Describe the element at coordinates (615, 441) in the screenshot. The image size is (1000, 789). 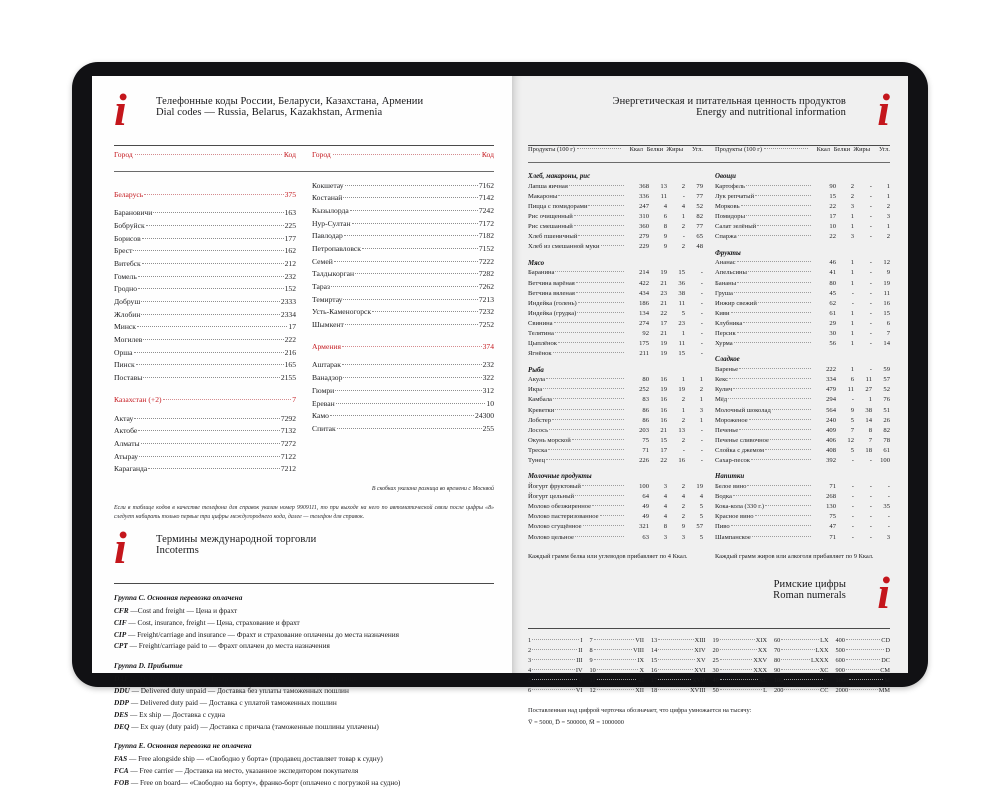
I see `nutrition-row: Окунь морской 75 15 2 -` at that location.